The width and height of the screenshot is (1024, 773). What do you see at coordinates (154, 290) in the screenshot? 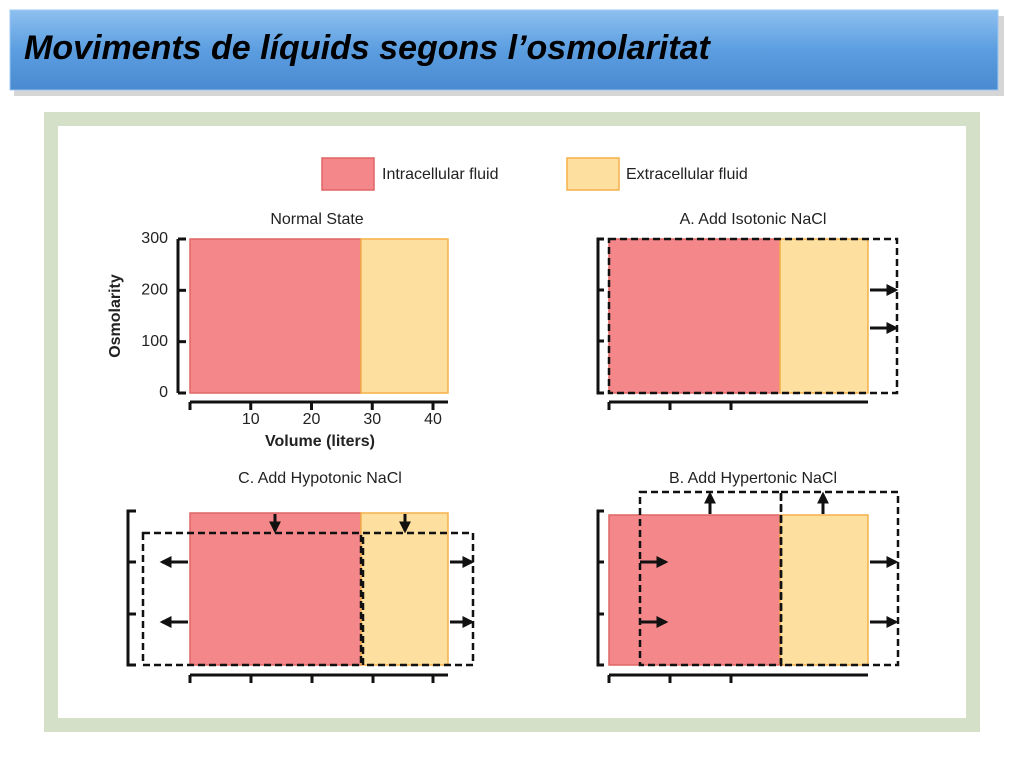
I see `y-tick-label: 200` at bounding box center [154, 290].